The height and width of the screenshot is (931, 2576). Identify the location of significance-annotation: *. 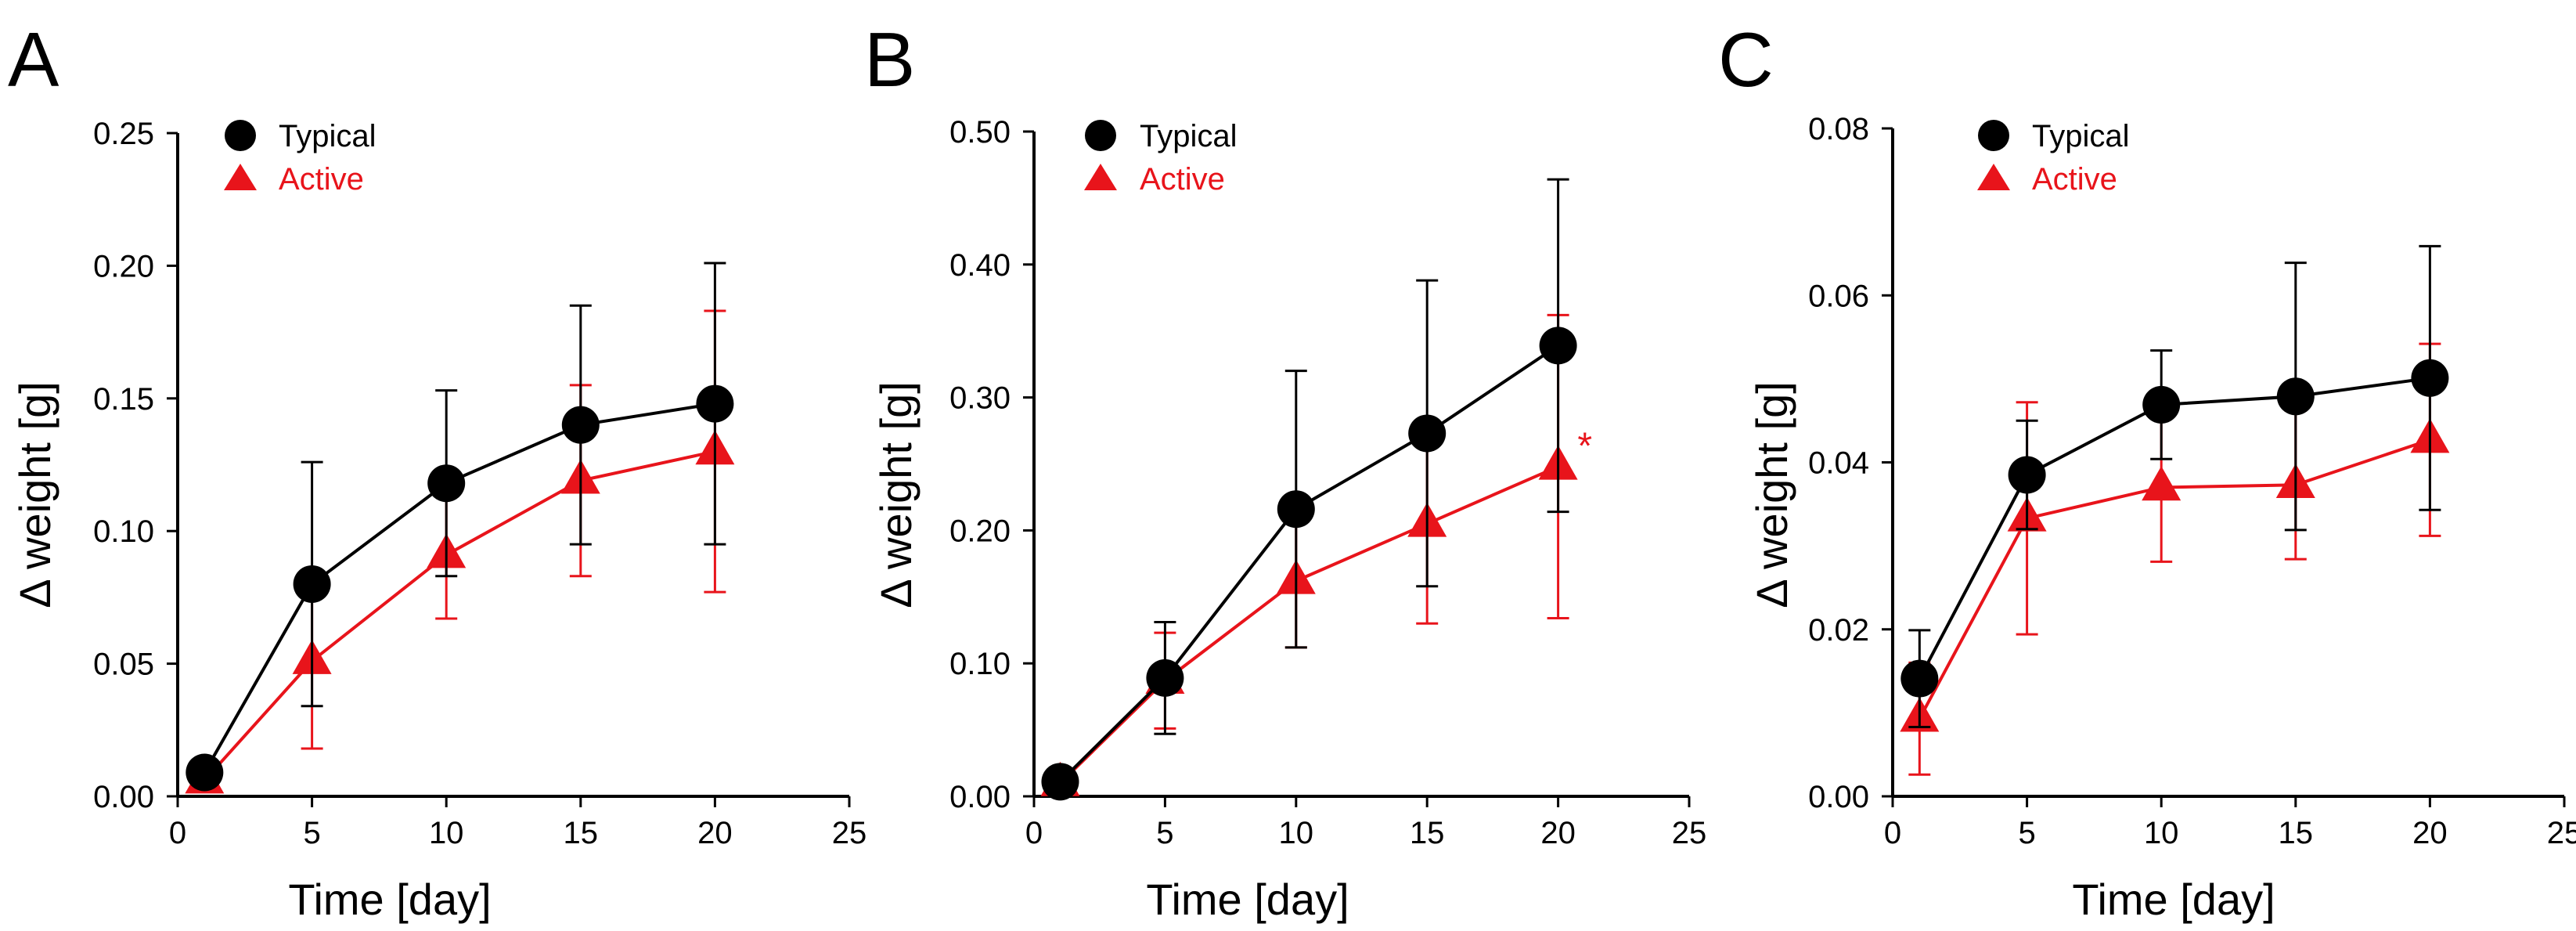
(1584, 446).